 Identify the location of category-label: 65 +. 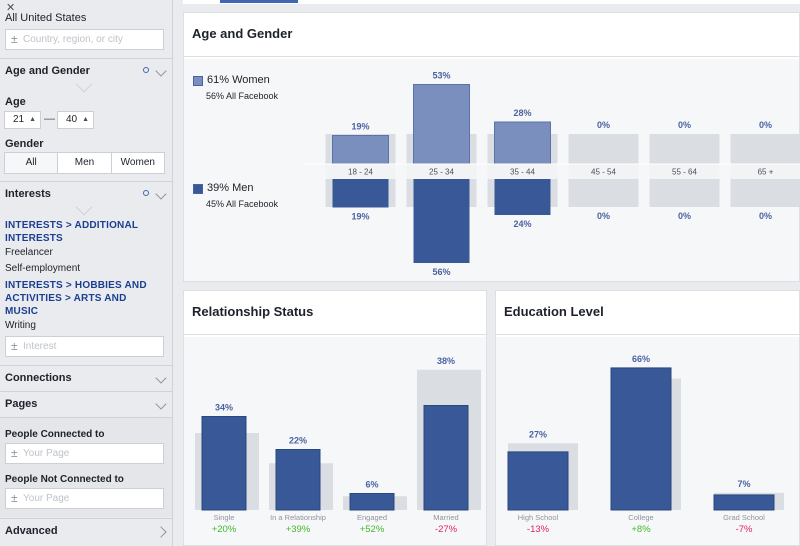
(766, 172).